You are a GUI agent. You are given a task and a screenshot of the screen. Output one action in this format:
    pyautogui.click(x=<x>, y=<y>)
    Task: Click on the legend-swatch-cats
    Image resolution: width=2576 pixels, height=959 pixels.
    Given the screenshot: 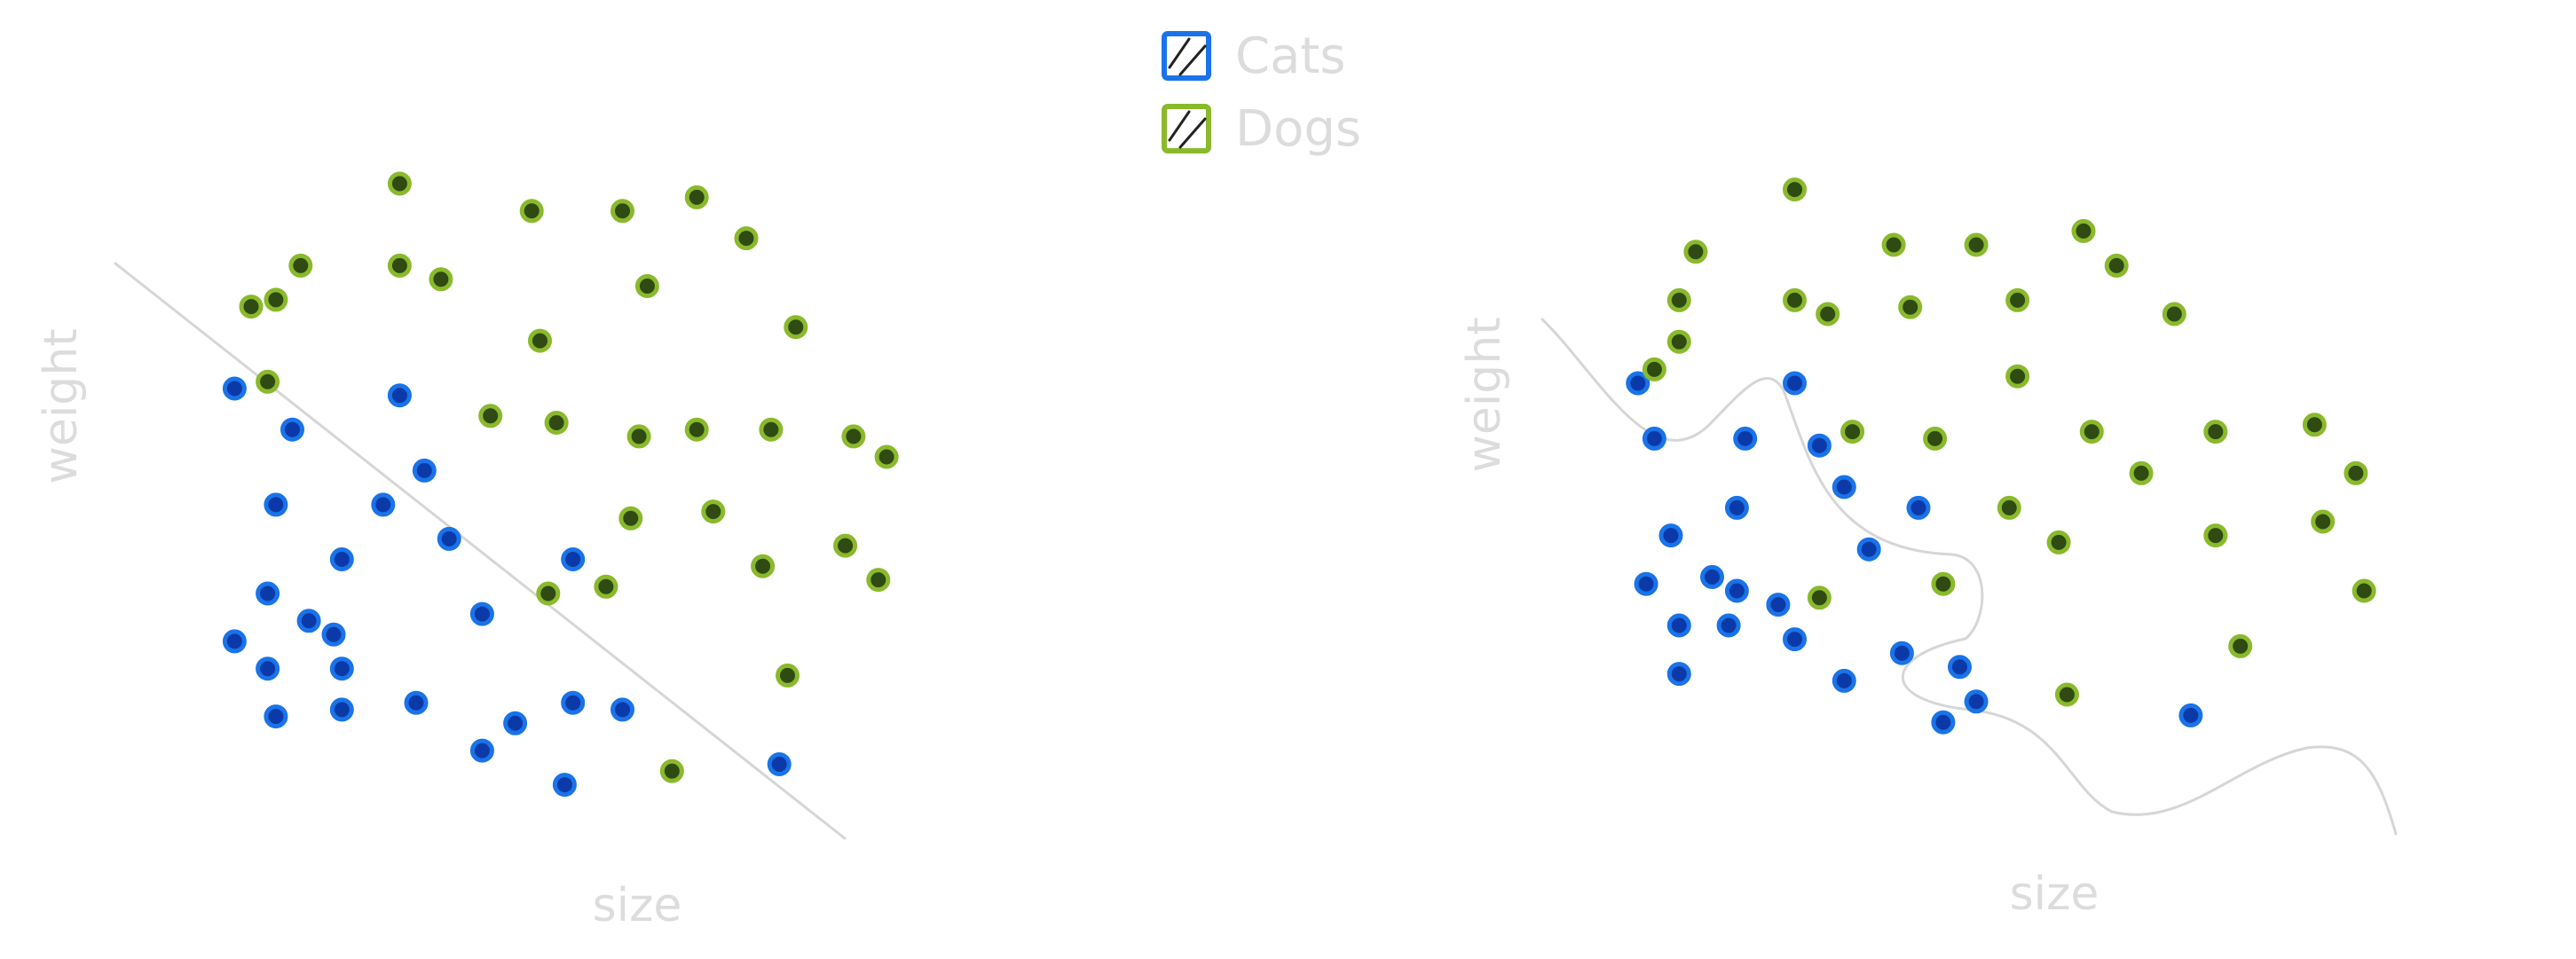 What is the action you would take?
    pyautogui.click(x=1187, y=56)
    